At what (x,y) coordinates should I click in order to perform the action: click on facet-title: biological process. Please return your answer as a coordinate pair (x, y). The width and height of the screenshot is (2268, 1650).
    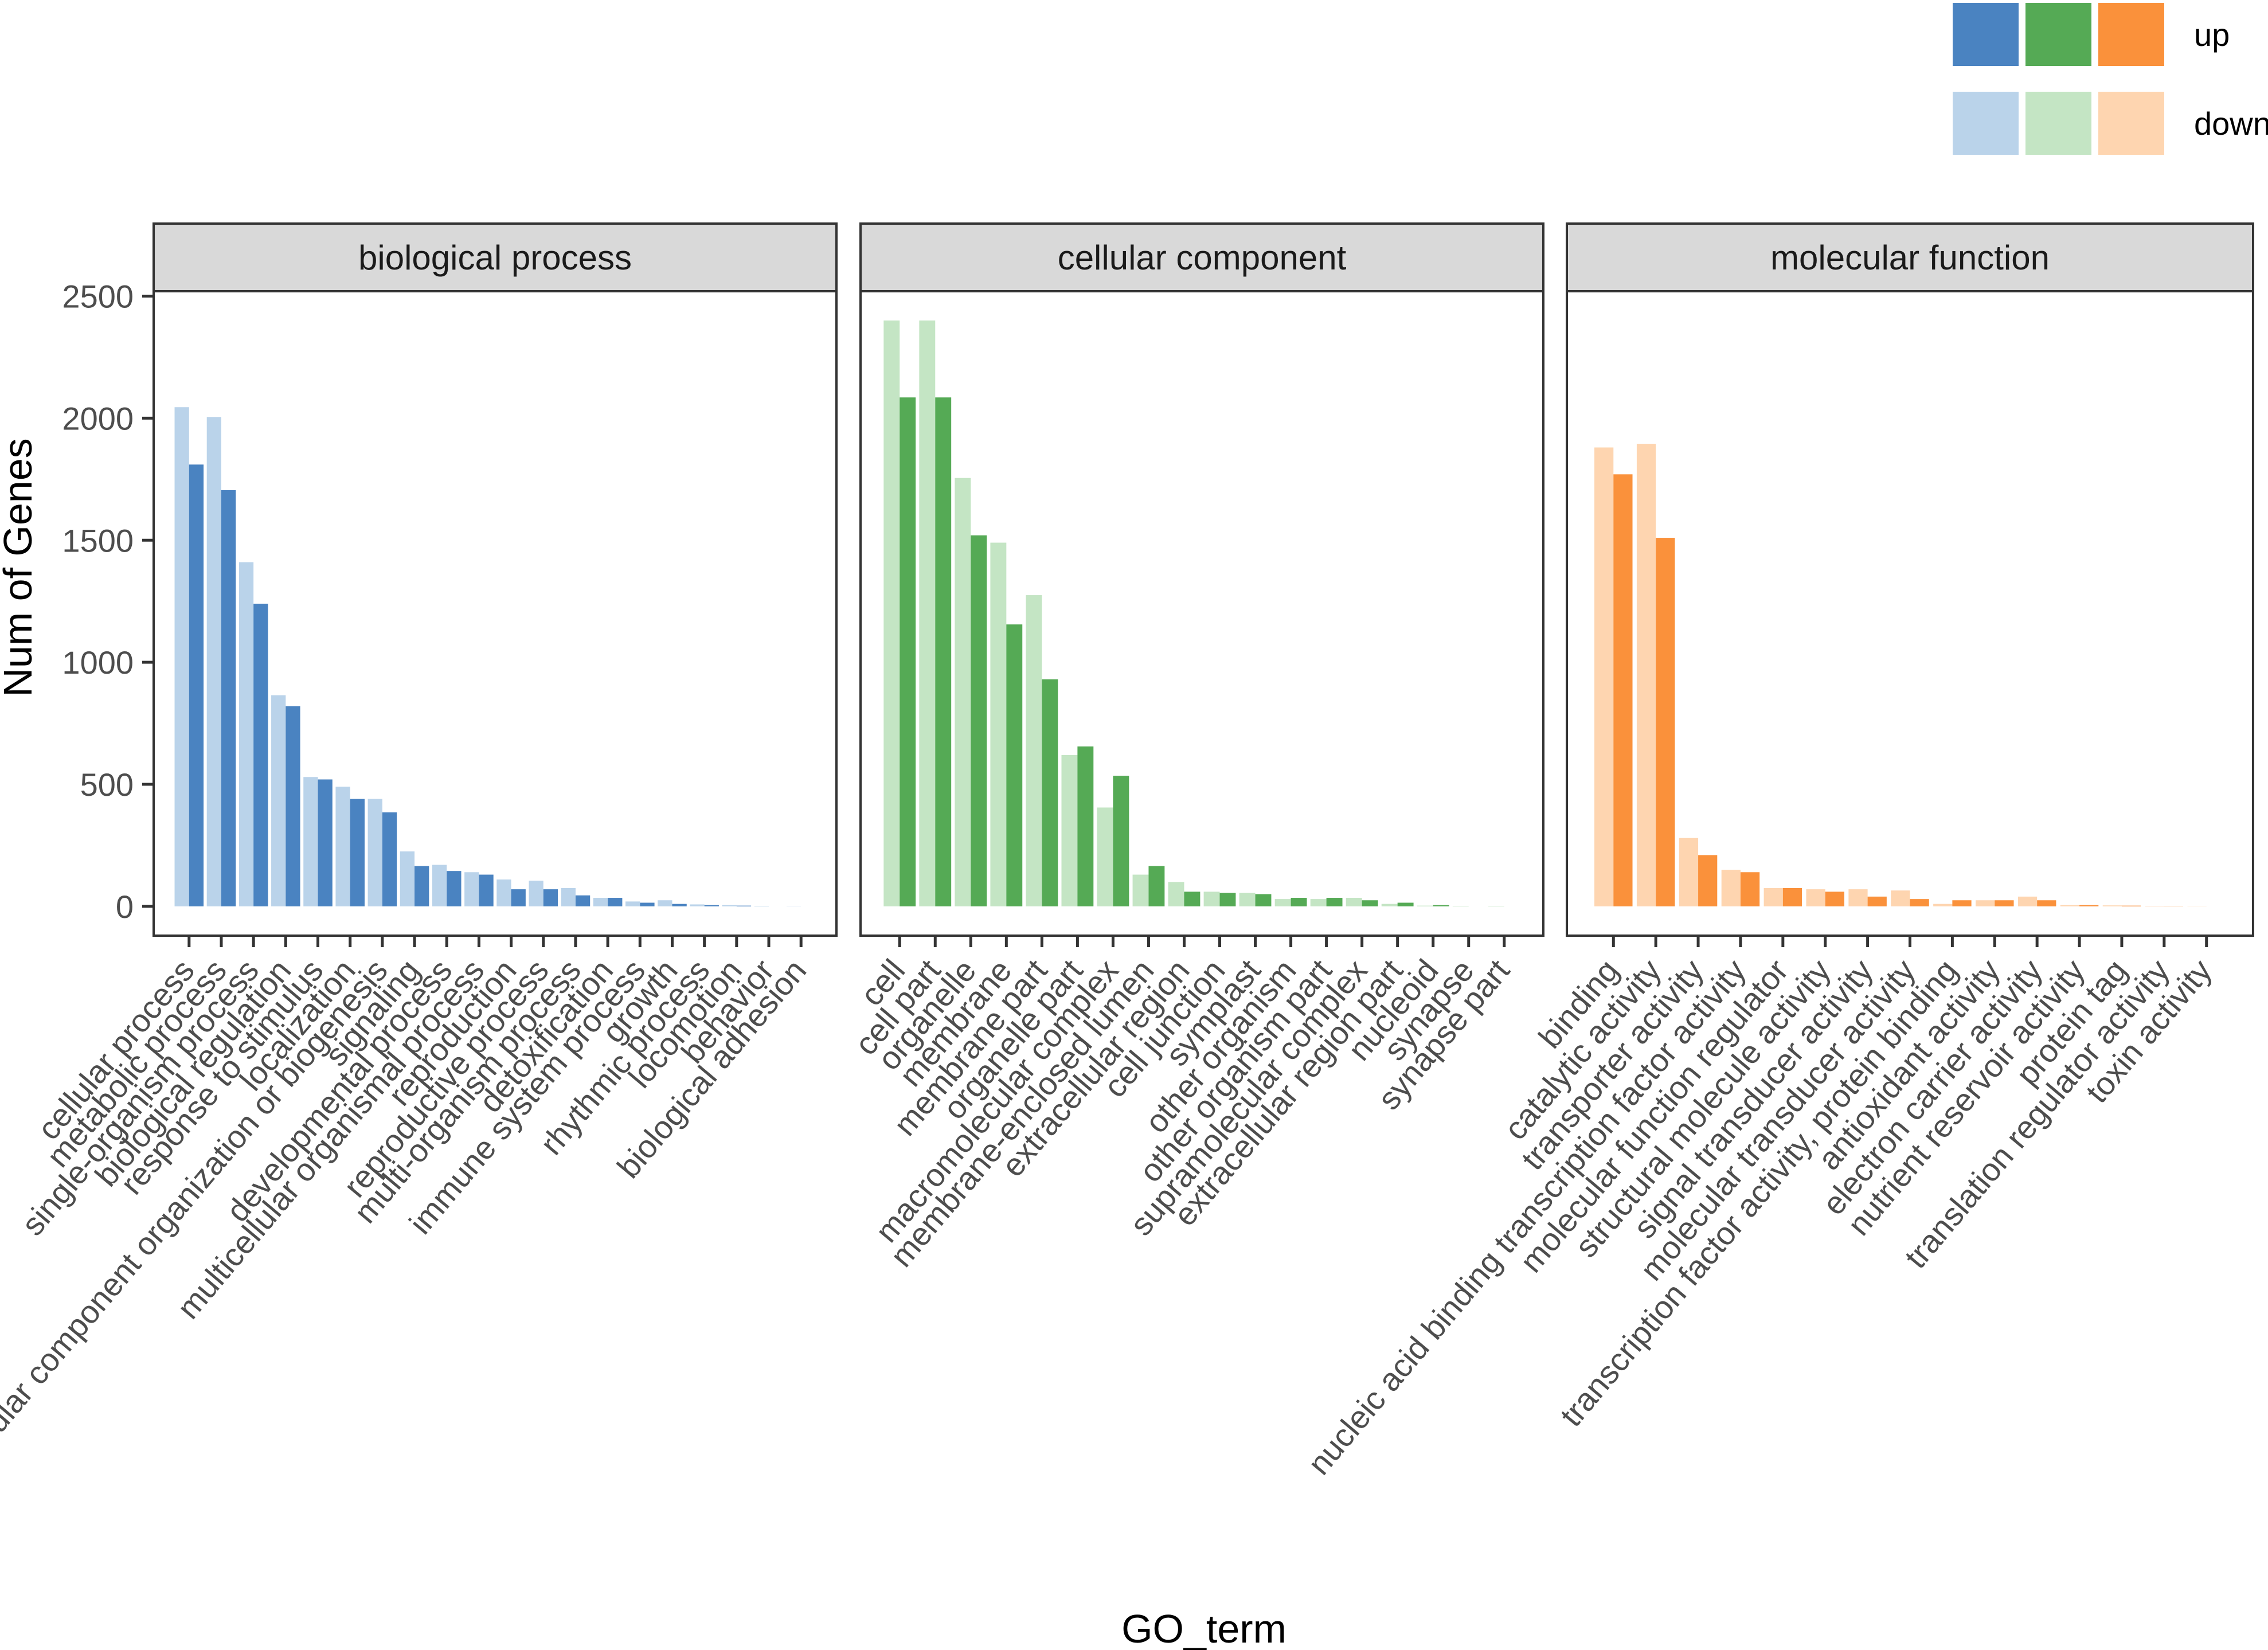
    Looking at the image, I should click on (495, 257).